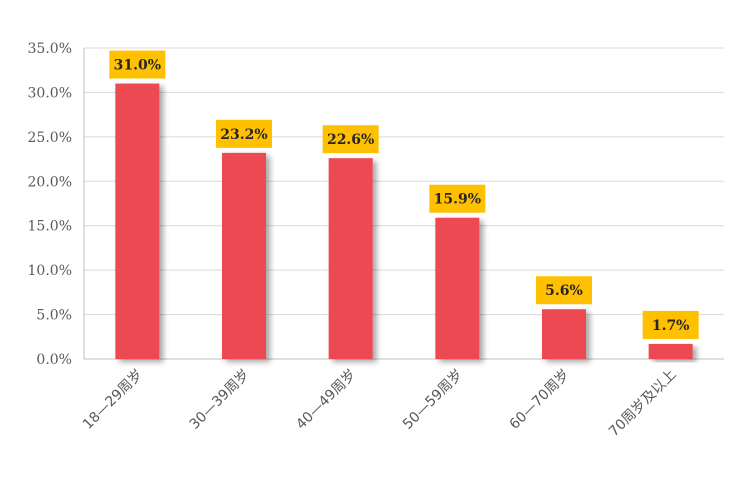 The image size is (740, 491). I want to click on data-label-text: 15.9%, so click(457, 200).